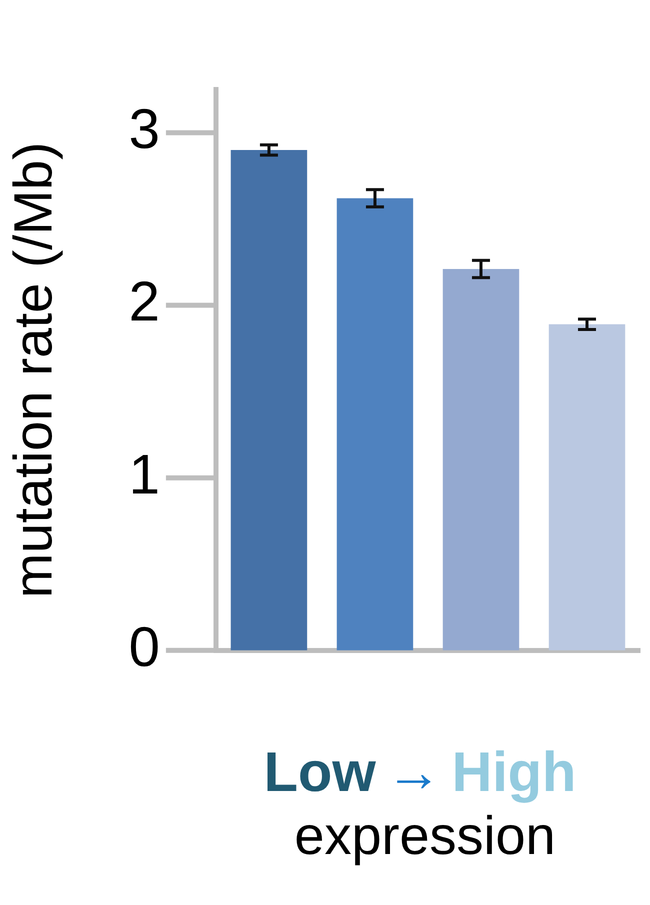 This screenshot has width=650, height=905. Describe the element at coordinates (33, 370) in the screenshot. I see `y-axis-title: mutation rate (/Mb)` at that location.